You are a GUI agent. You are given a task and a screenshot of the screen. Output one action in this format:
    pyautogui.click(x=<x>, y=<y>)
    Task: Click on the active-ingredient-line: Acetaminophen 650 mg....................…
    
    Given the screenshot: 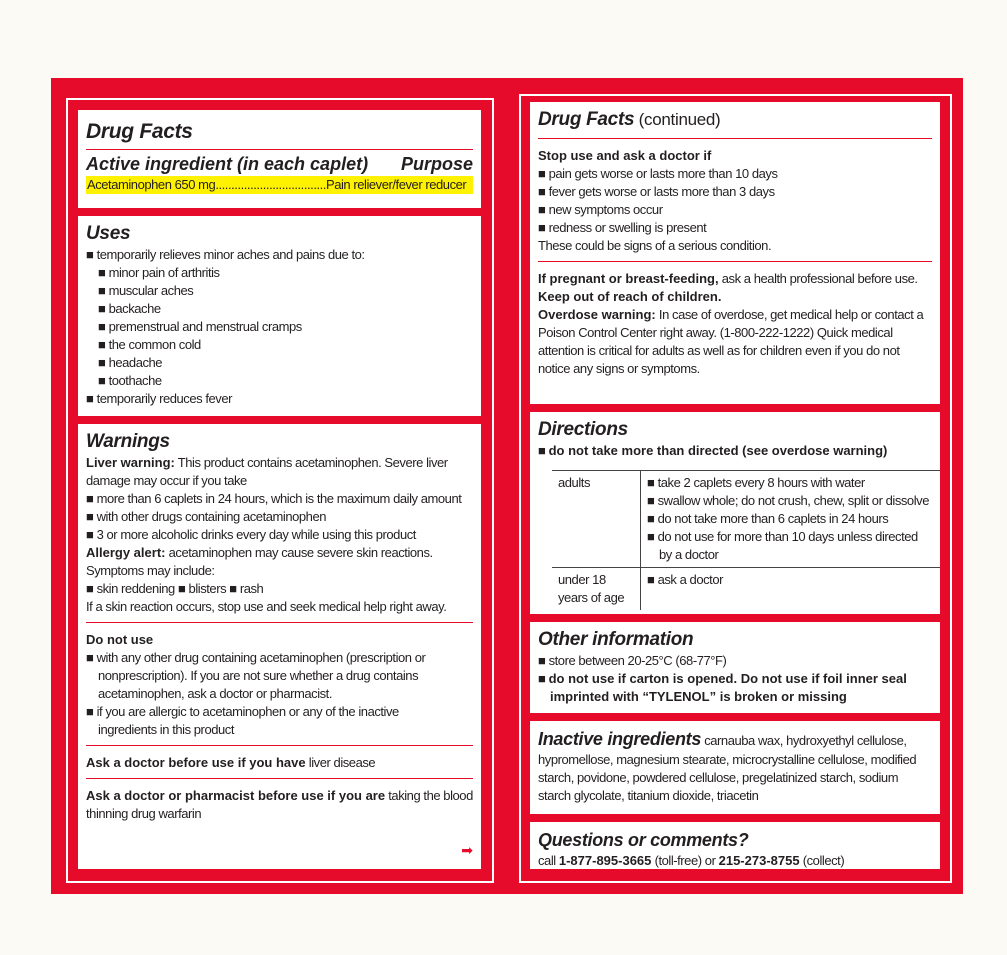 What is the action you would take?
    pyautogui.click(x=279, y=185)
    